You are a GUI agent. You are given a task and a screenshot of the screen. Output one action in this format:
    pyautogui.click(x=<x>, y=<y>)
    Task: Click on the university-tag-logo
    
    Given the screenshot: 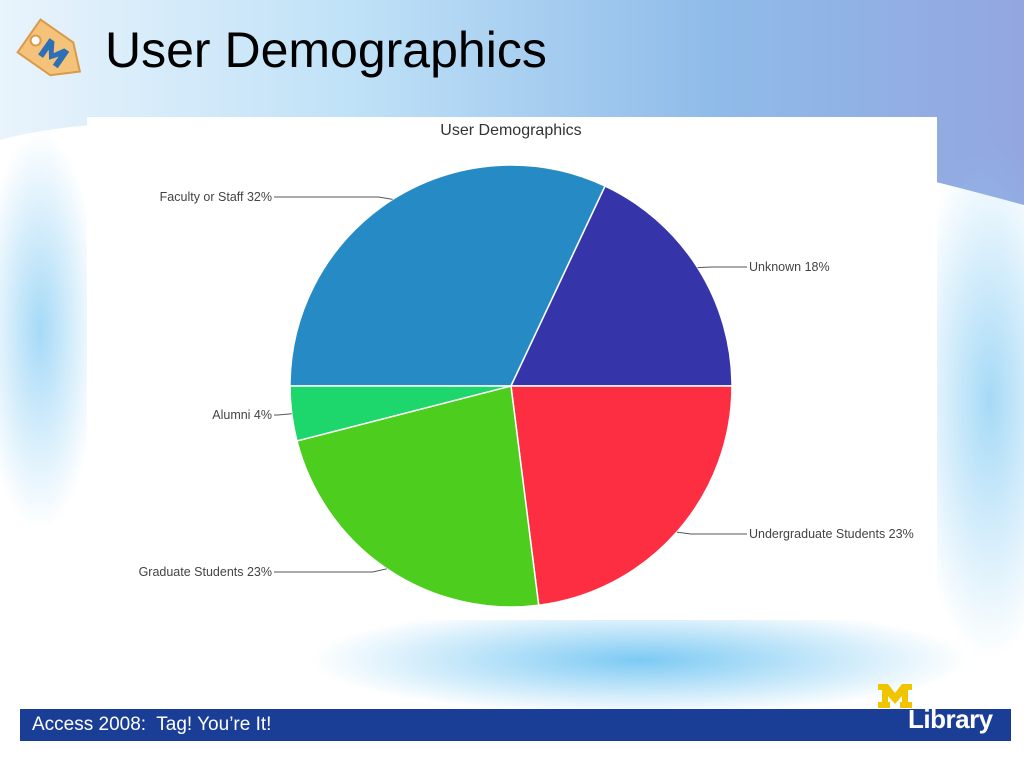 What is the action you would take?
    pyautogui.click(x=49, y=47)
    